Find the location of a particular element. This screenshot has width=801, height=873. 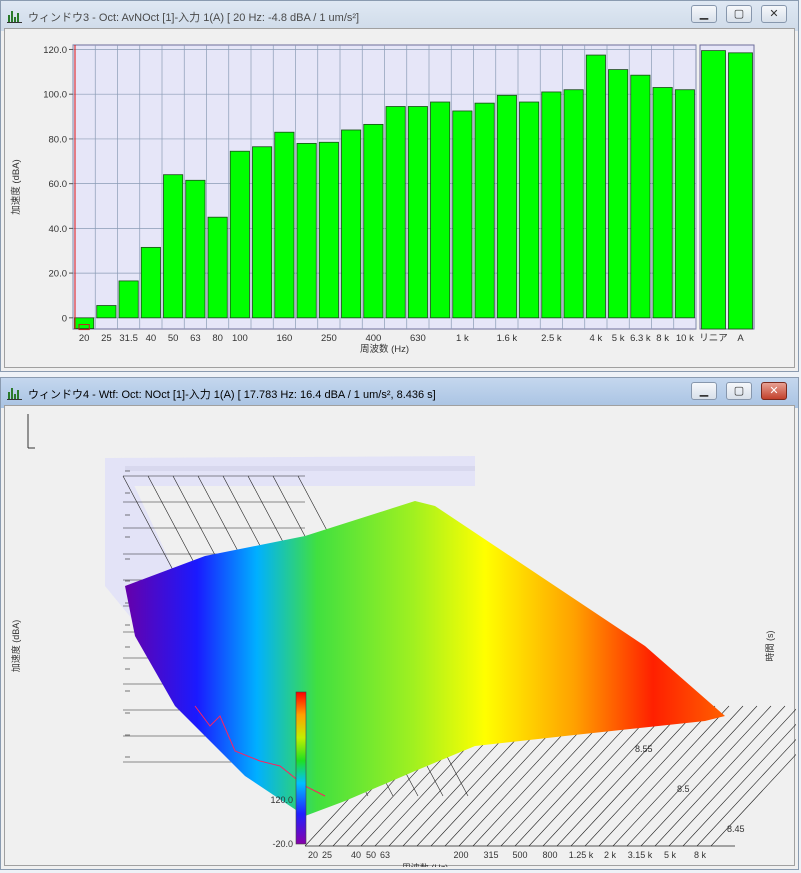

window4-minimize-button: ▁ is located at coordinates (704, 391).